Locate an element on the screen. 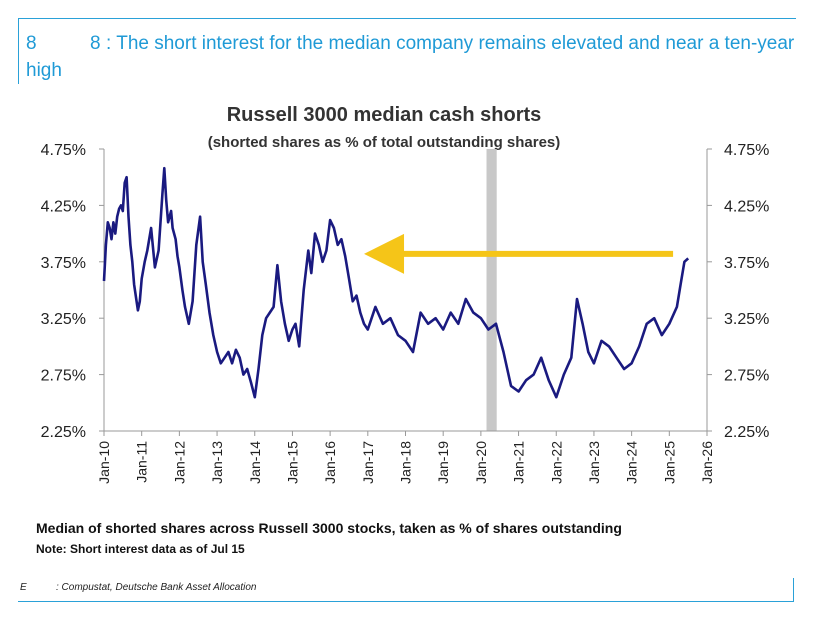 This screenshot has width=820, height=622. x-tick-label: Jan-16 is located at coordinates (330, 462).